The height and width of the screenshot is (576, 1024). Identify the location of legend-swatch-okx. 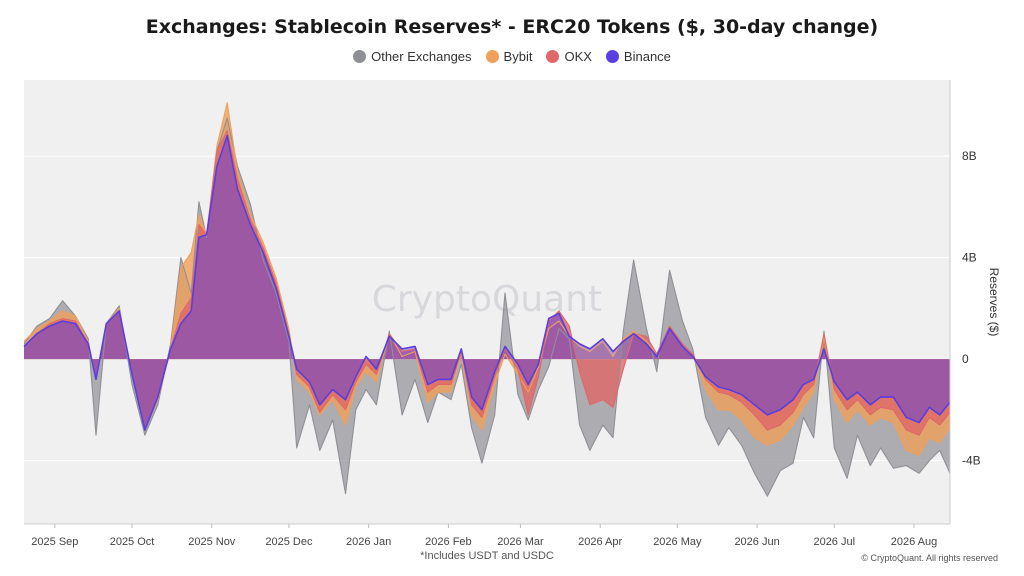
(553, 56).